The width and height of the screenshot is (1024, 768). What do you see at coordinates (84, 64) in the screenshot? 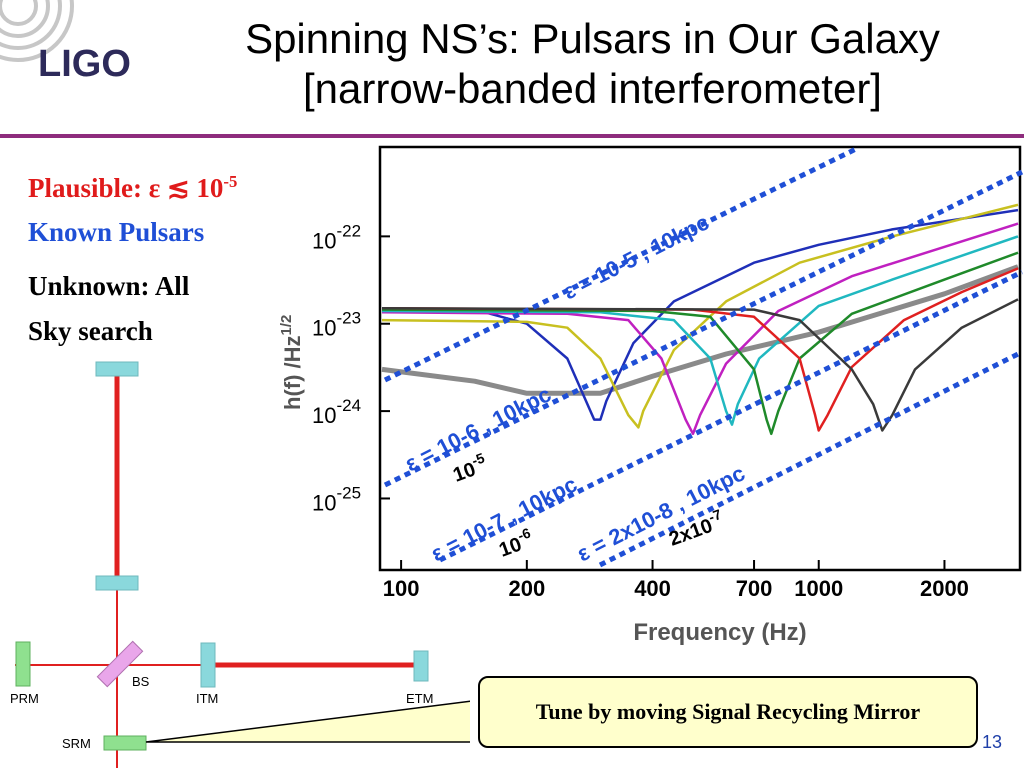
I see `logo-text: LIGO` at bounding box center [84, 64].